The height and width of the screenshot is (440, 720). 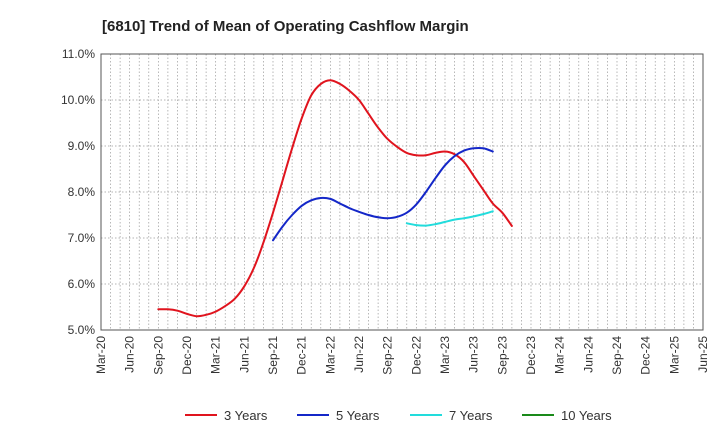 What do you see at coordinates (560, 355) in the screenshot?
I see `x-tick-label: Mar-24` at bounding box center [560, 355].